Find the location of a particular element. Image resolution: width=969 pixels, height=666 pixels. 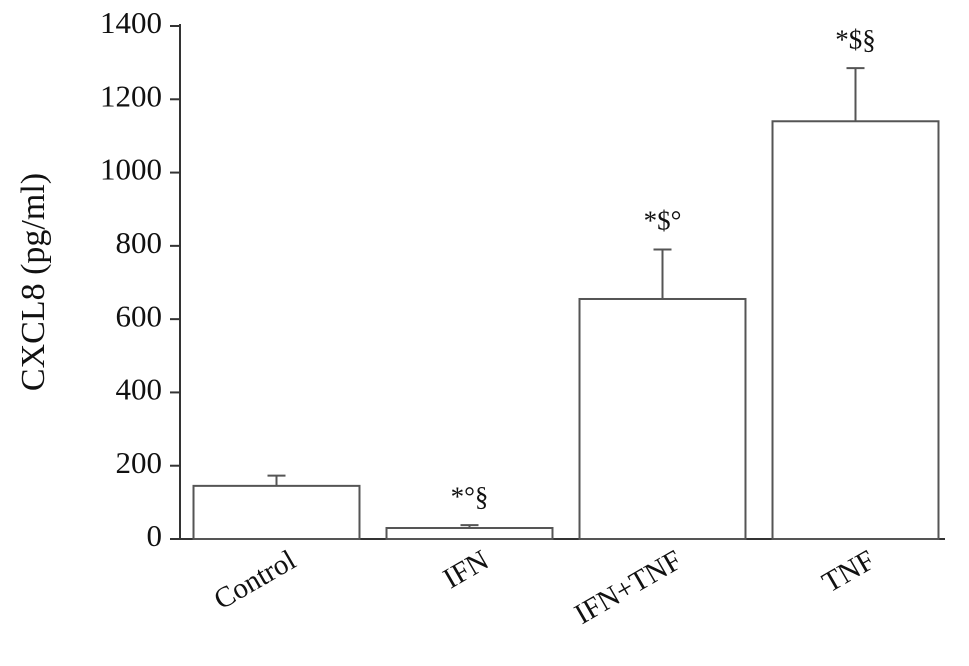

y-tick-label: 1200 is located at coordinates (131, 95).